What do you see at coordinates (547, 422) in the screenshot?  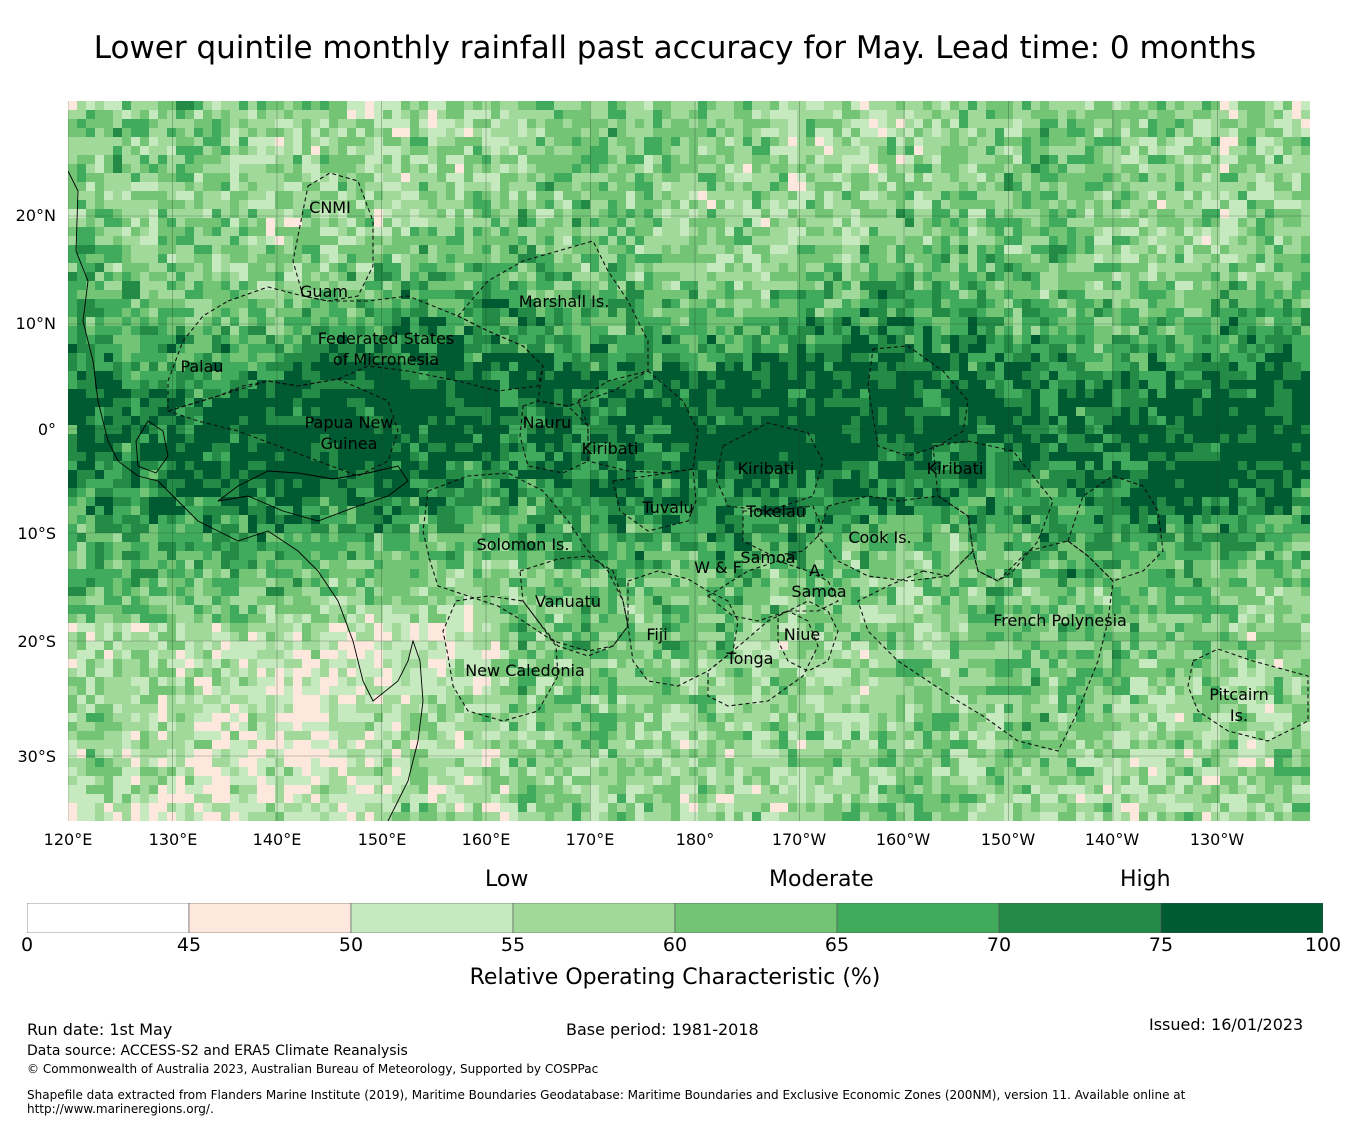 I see `region-label: Nauru` at bounding box center [547, 422].